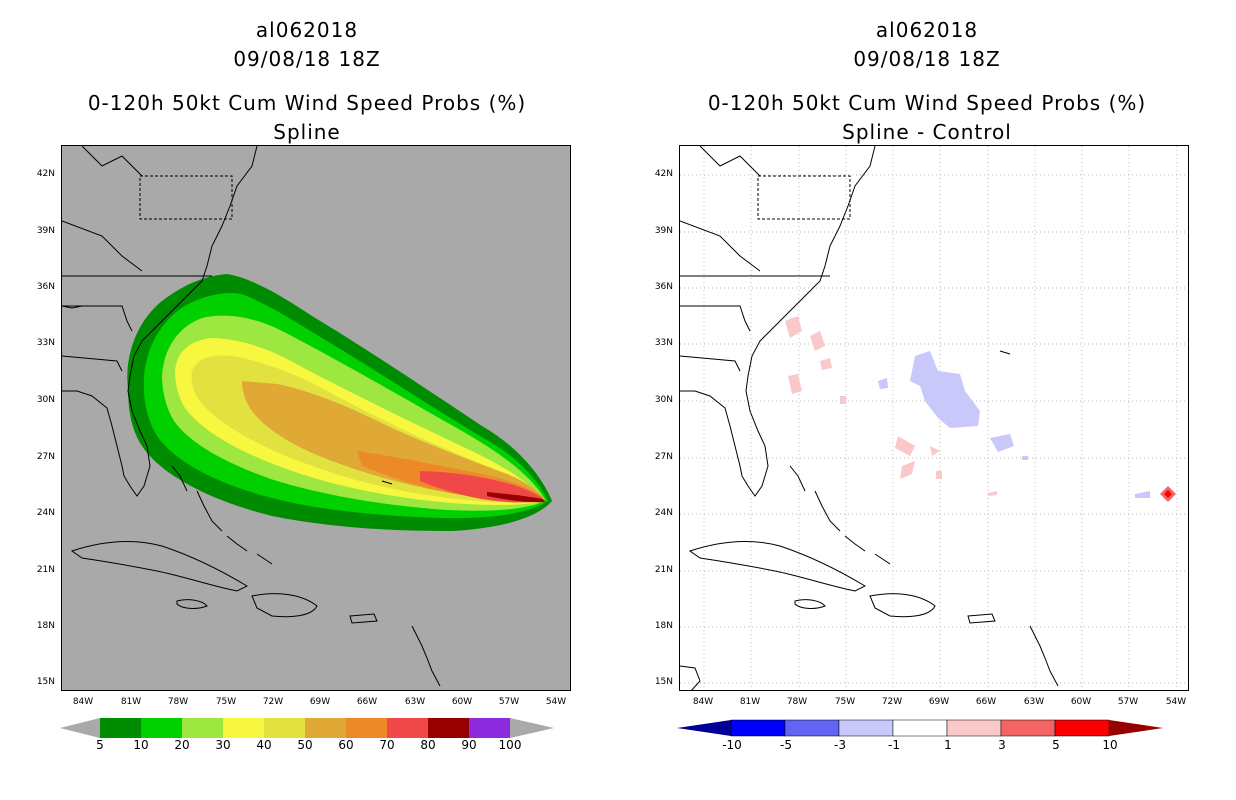 This screenshot has width=1236, height=800. I want to click on right-subtitle: Spline - Control, so click(927, 132).